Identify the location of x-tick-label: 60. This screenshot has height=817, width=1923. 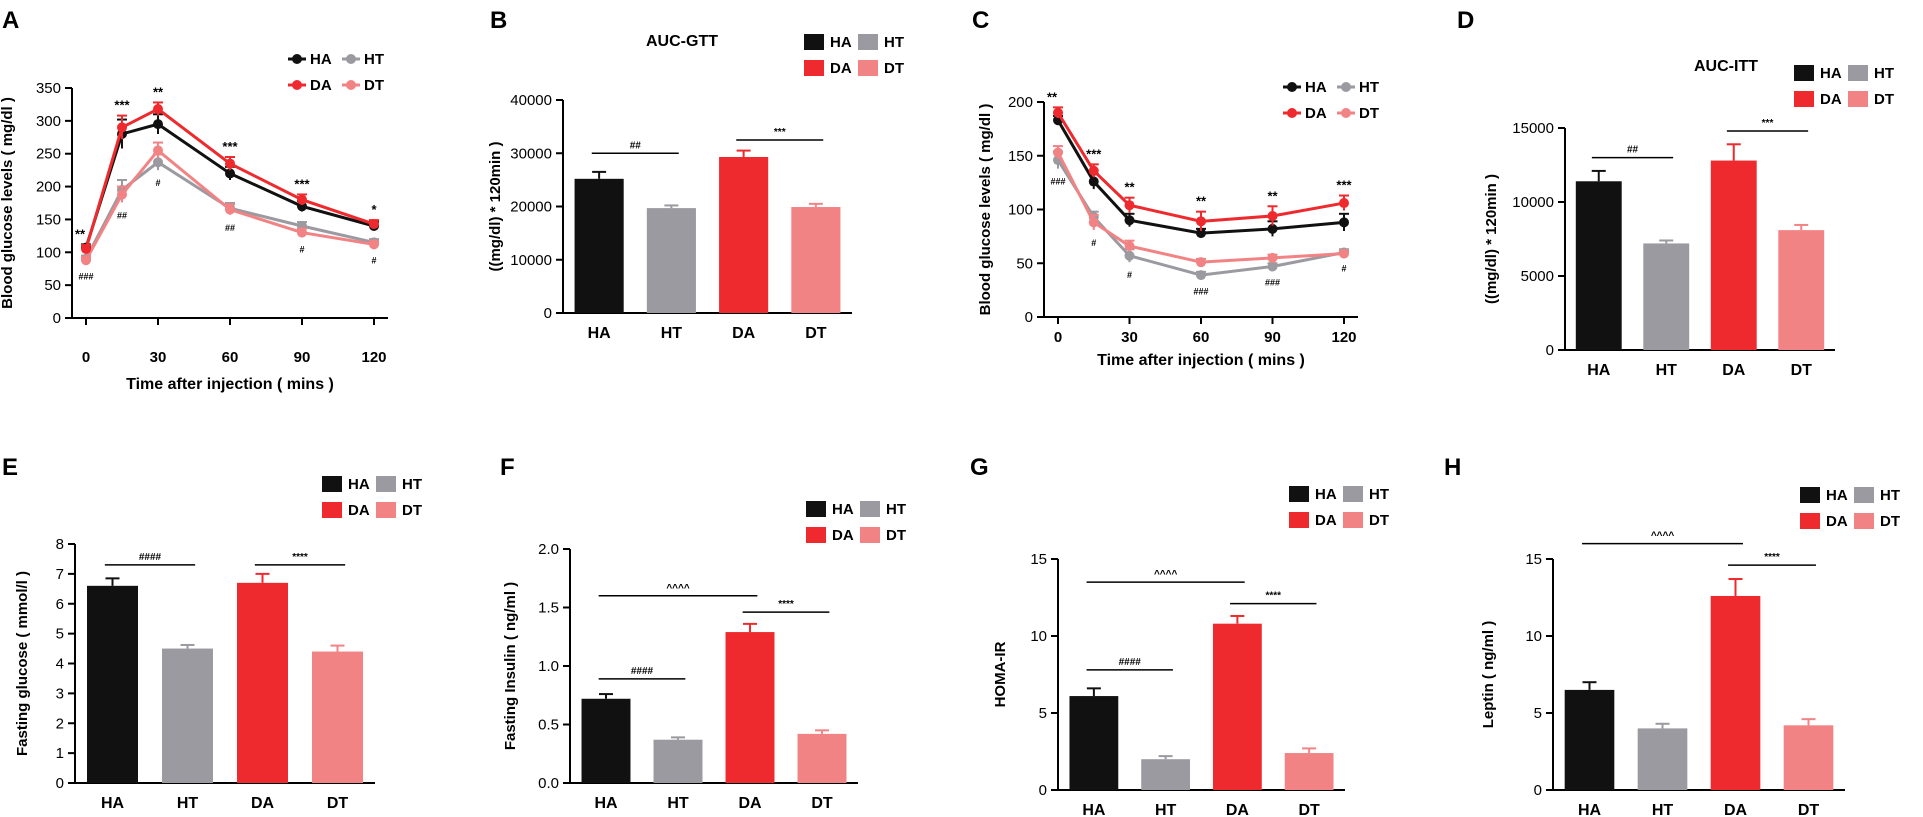
(1201, 337).